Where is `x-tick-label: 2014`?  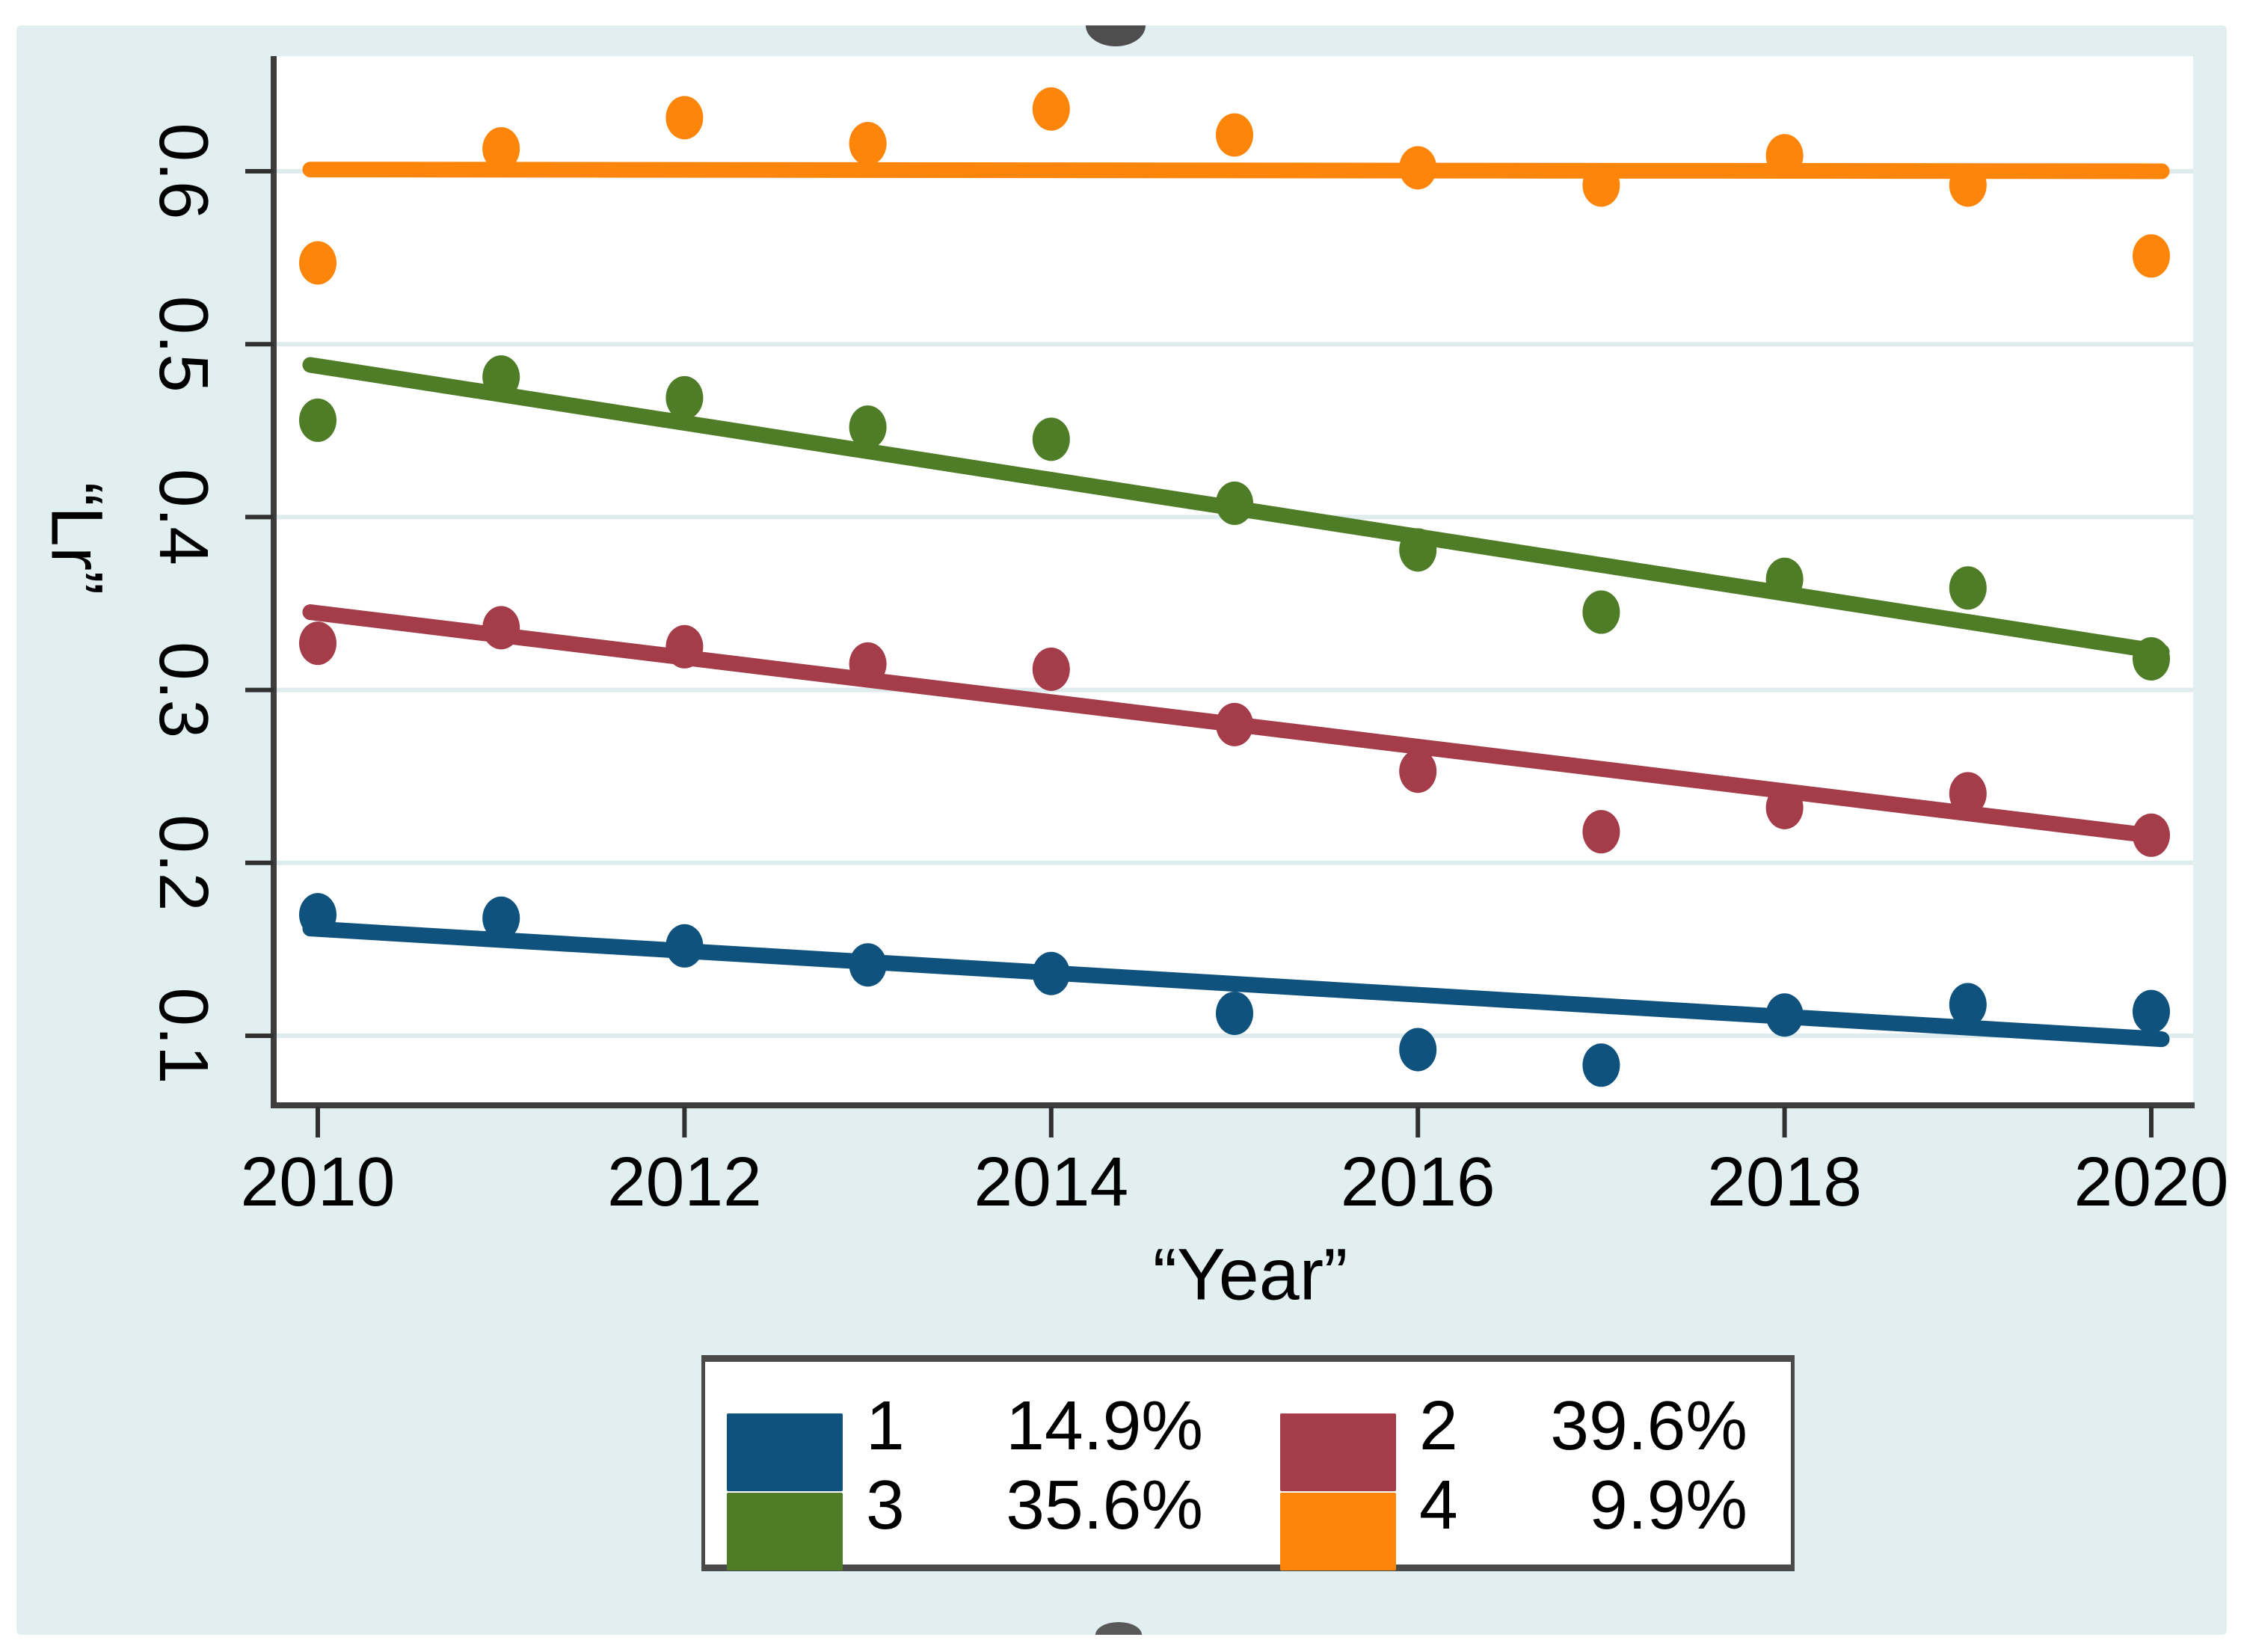
x-tick-label: 2014 is located at coordinates (1051, 1182).